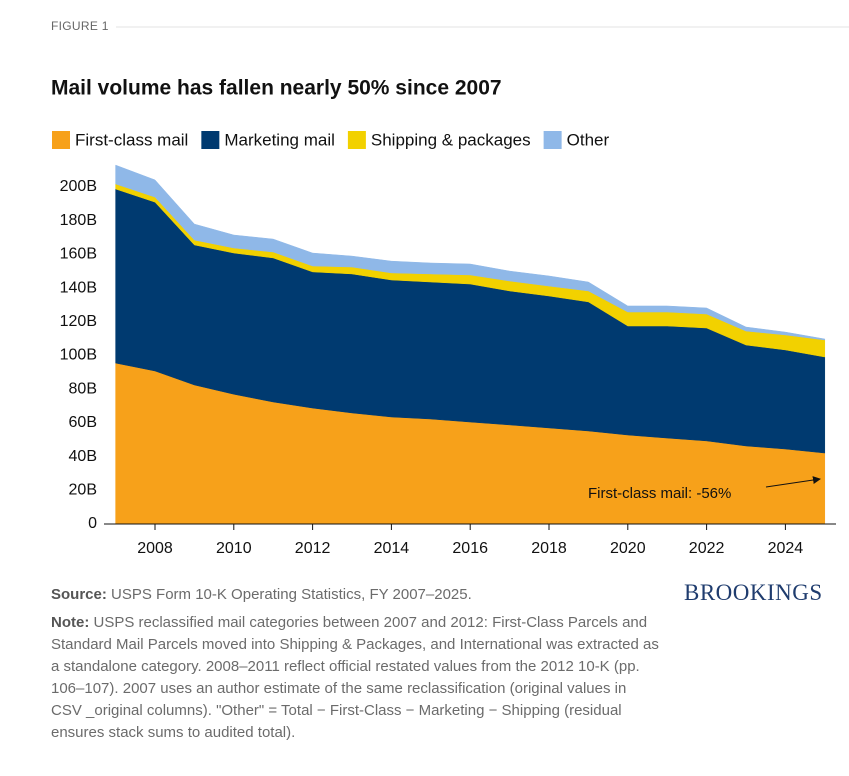  Describe the element at coordinates (392, 548) in the screenshot. I see `x-tick-label: 2014` at that location.